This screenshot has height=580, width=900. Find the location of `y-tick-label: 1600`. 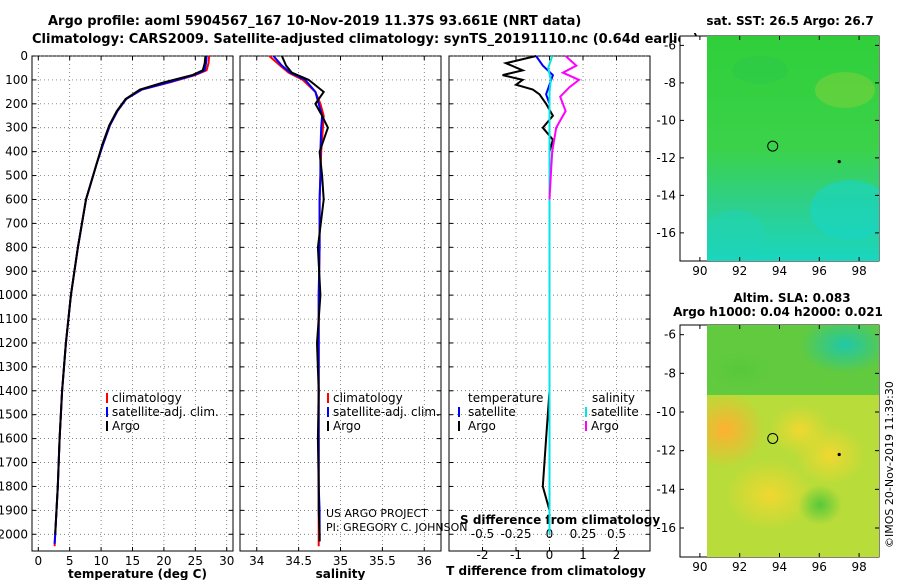

y-tick-label: 1600 is located at coordinates (14, 439).